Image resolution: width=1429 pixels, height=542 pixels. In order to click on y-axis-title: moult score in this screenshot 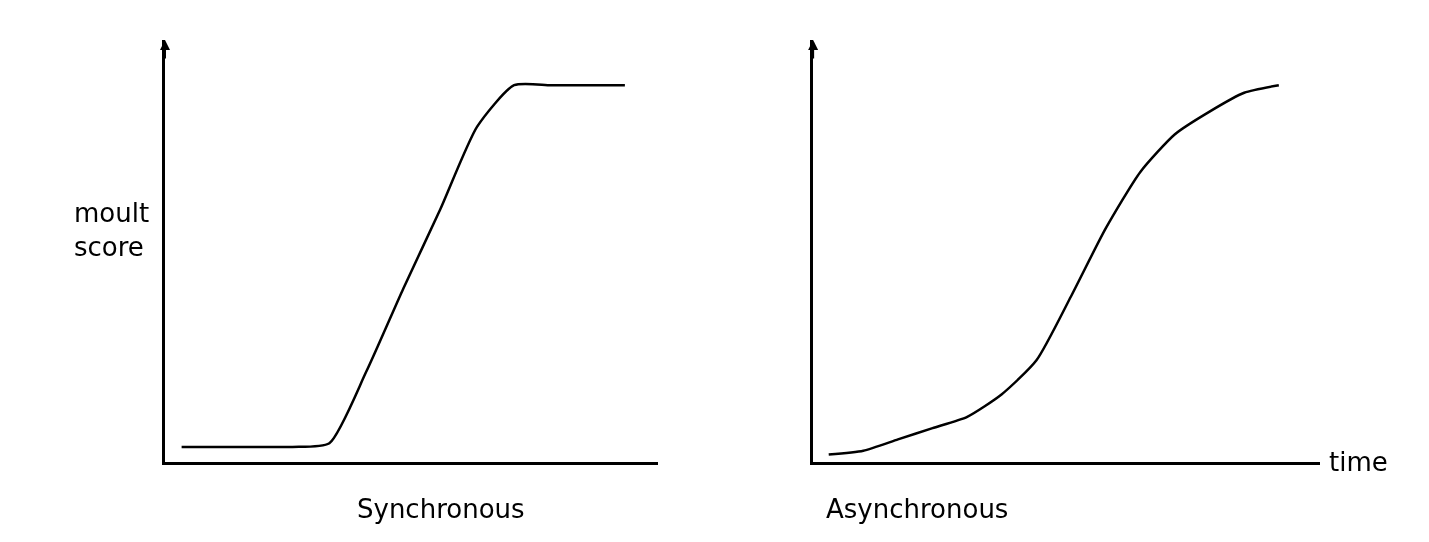, I will do `click(112, 230)`.